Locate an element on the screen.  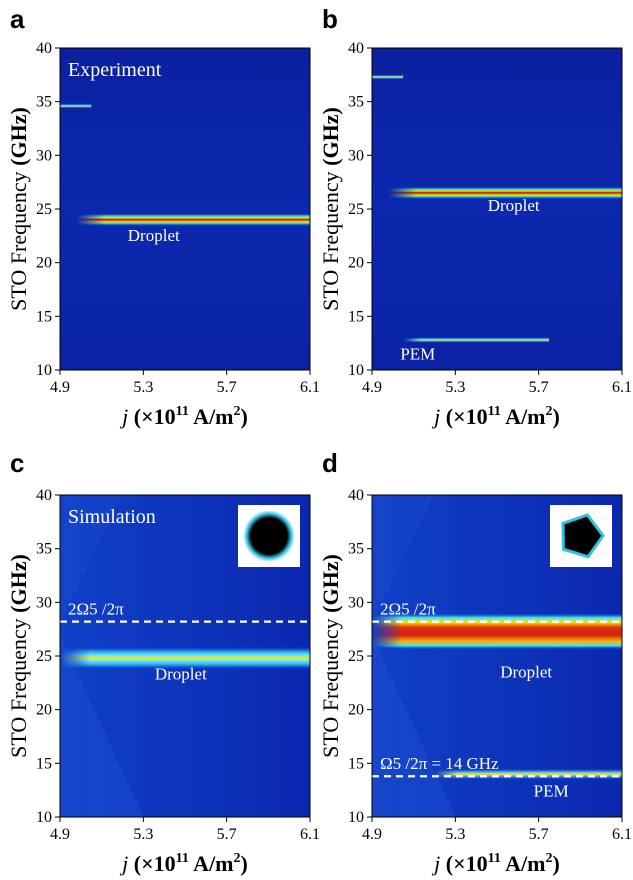
dashed-line-label: Ω5 /2π = 14 GHz is located at coordinates (439, 763).